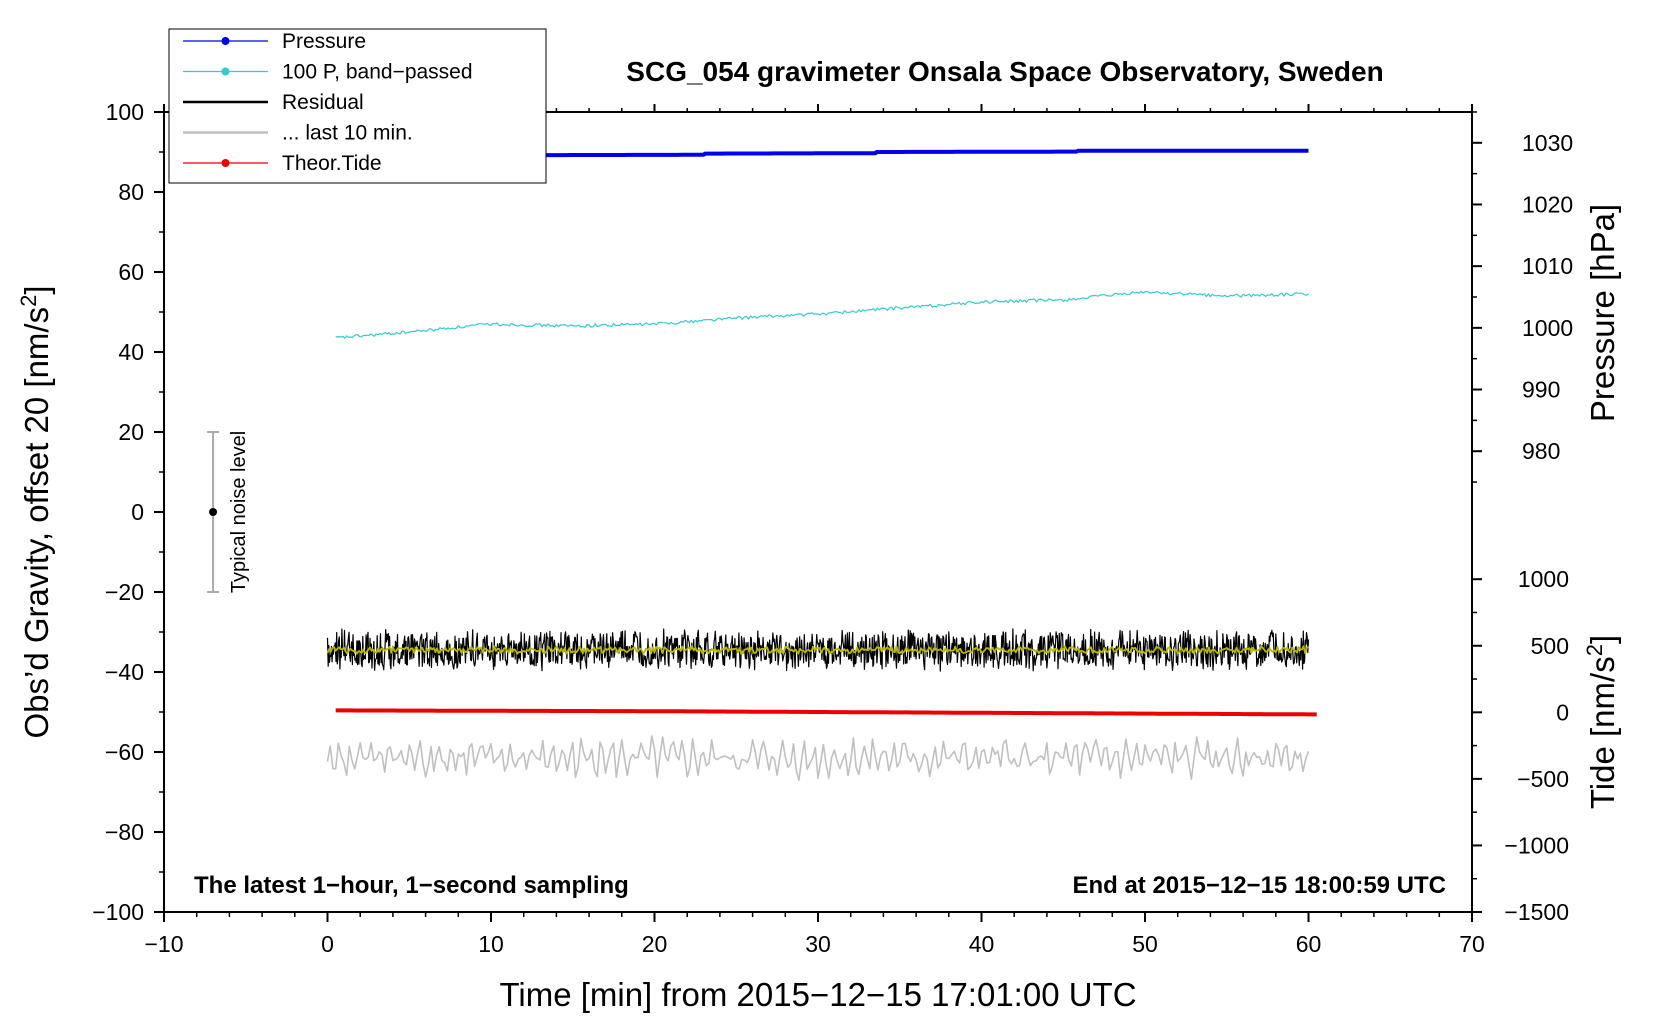  What do you see at coordinates (411, 885) in the screenshot?
I see `annotation-left: The latest 1−hour, 1−second sampling` at bounding box center [411, 885].